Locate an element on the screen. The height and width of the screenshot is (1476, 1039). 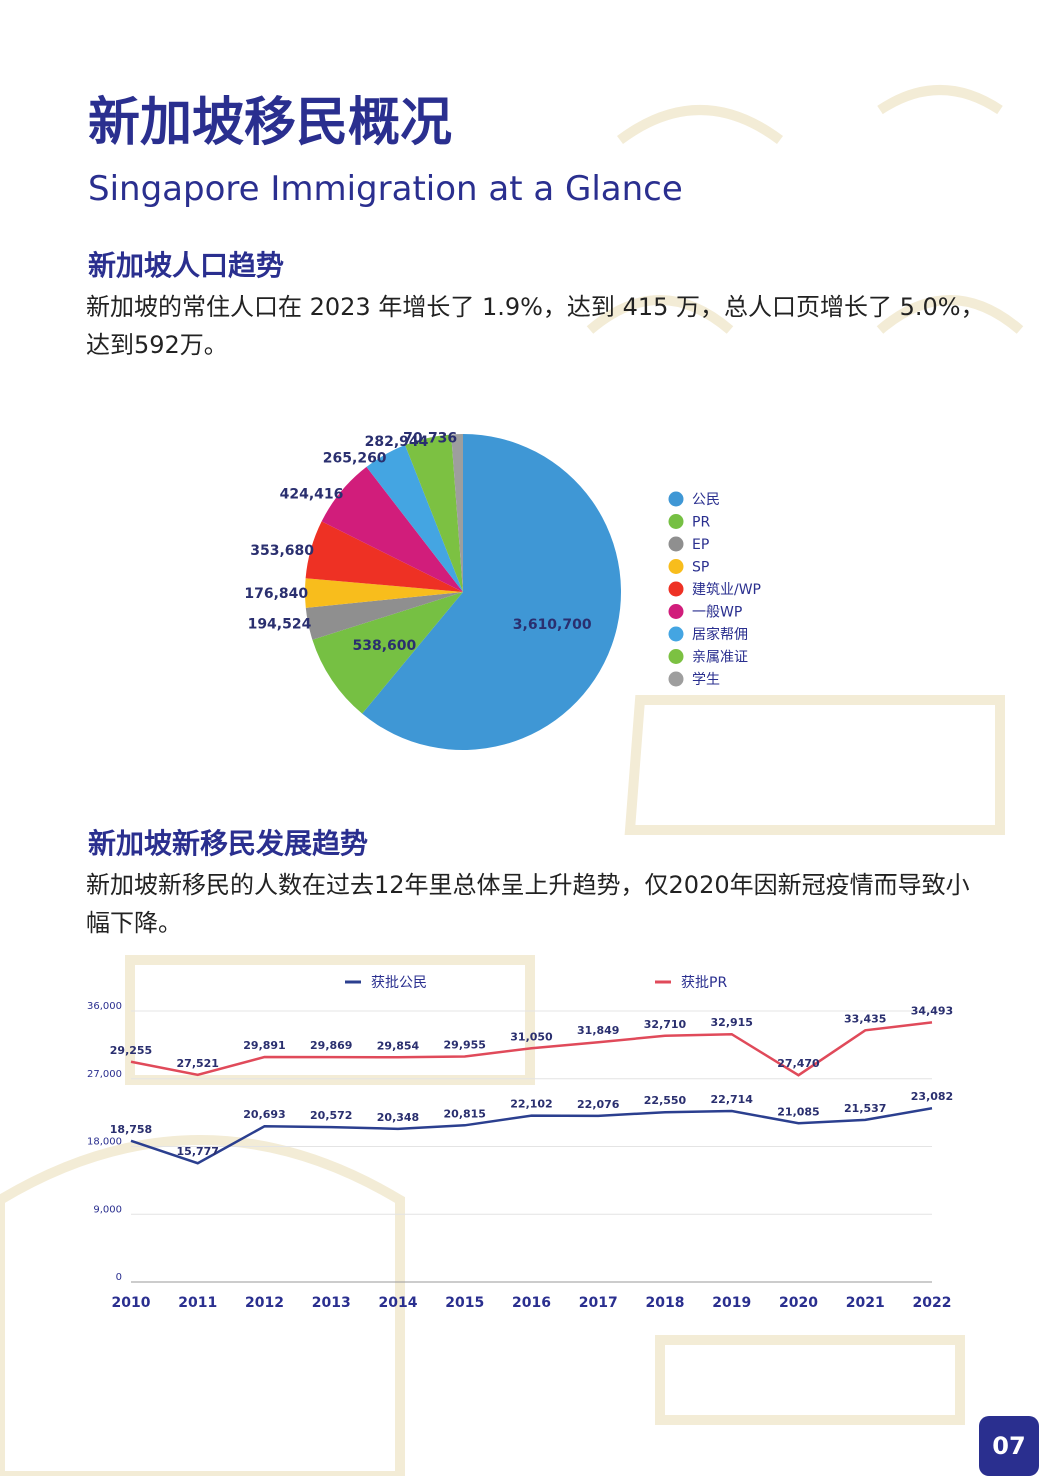
data-label: 194,524 is located at coordinates (280, 624).